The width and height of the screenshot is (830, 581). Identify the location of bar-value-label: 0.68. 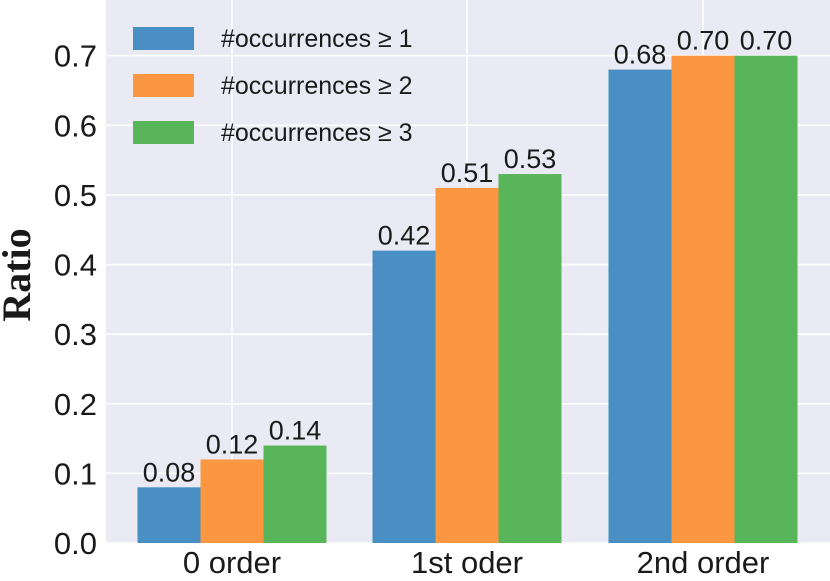
(640, 55).